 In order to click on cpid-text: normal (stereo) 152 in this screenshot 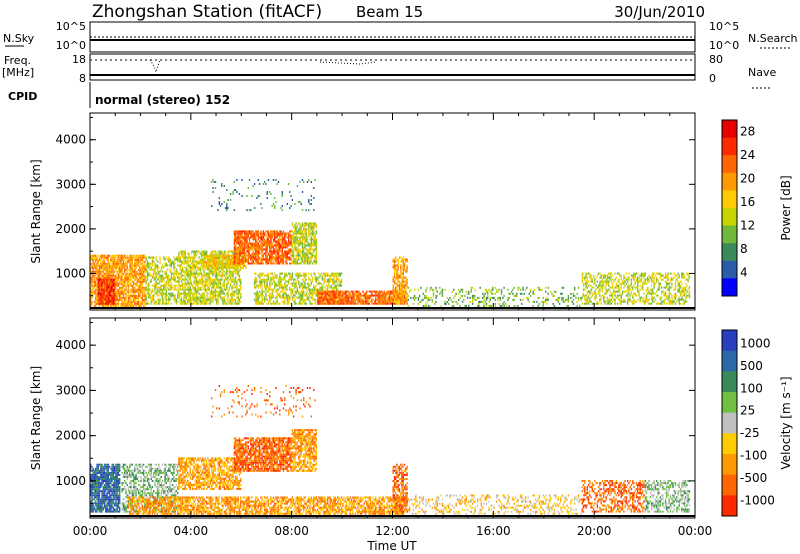, I will do `click(162, 100)`.